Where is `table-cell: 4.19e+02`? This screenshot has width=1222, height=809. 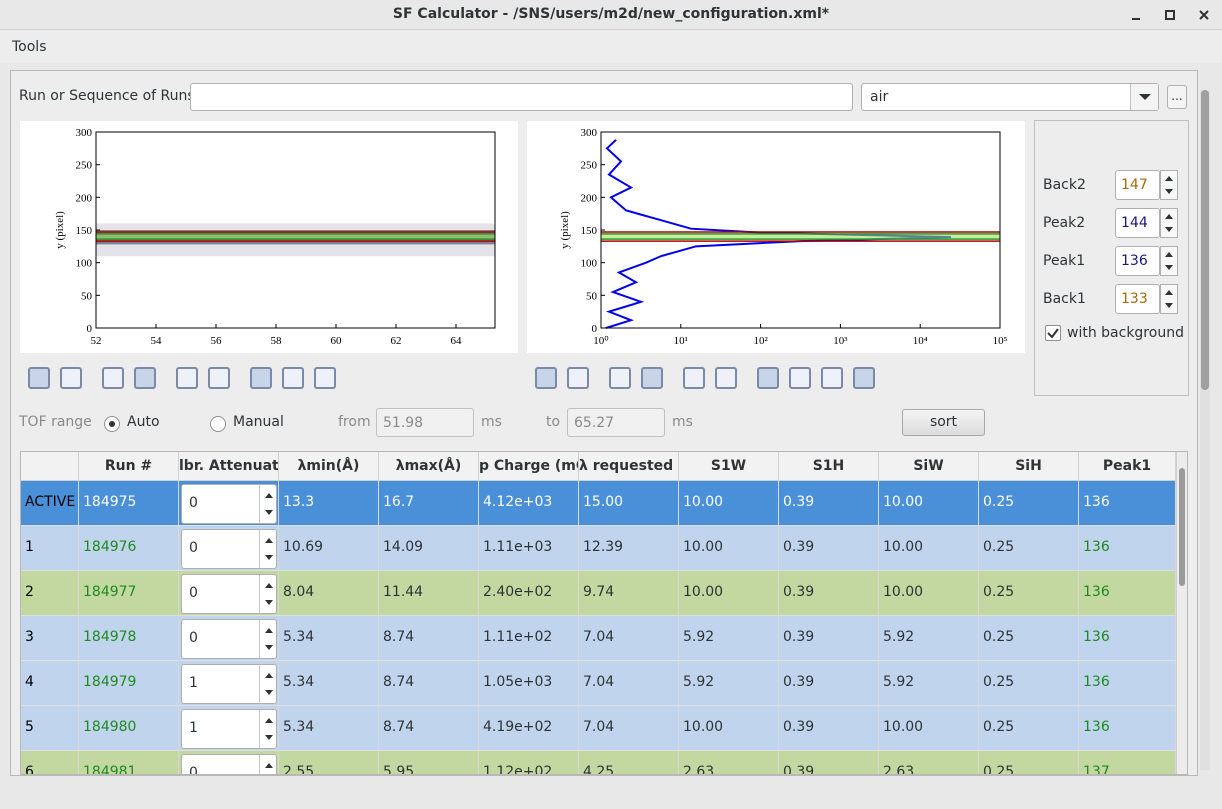
table-cell: 4.19e+02 is located at coordinates (529, 728).